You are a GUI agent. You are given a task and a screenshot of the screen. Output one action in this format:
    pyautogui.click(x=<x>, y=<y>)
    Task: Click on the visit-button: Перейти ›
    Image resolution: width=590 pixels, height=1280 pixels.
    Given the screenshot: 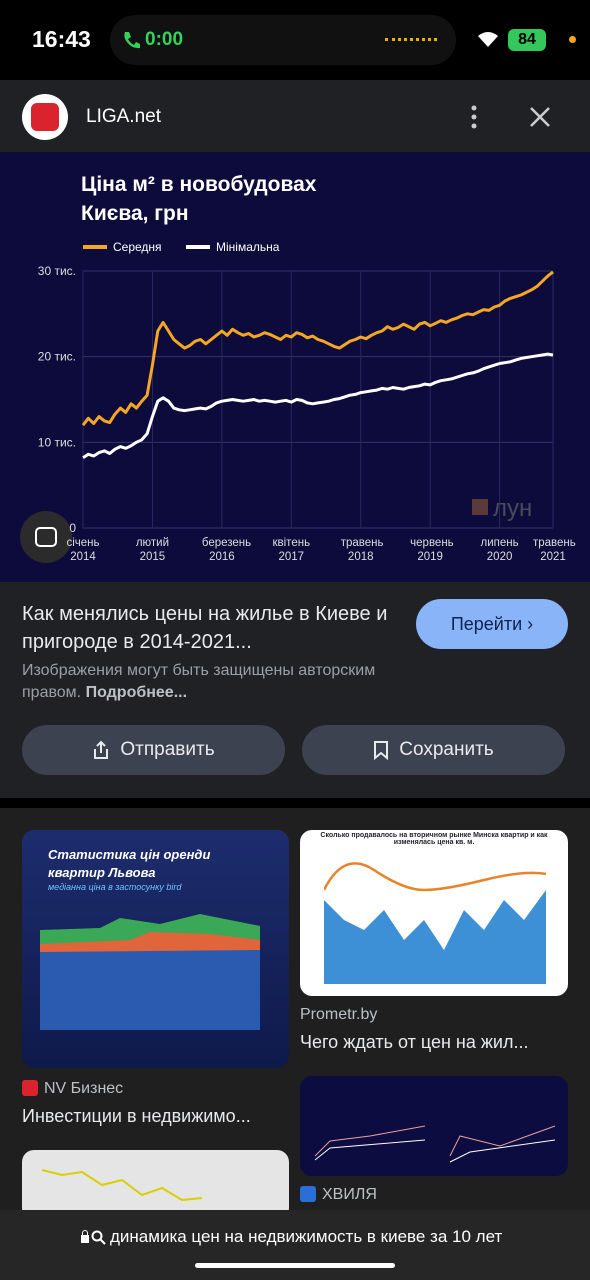 What is the action you would take?
    pyautogui.click(x=492, y=624)
    